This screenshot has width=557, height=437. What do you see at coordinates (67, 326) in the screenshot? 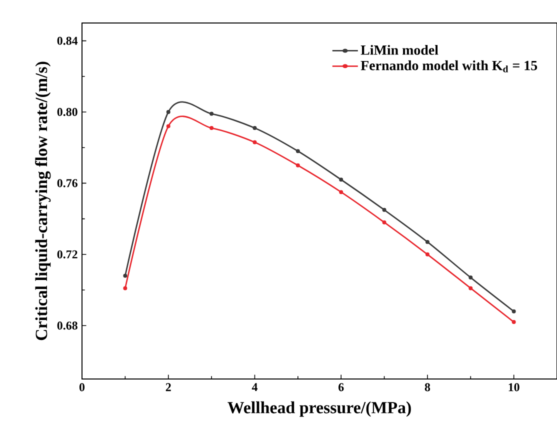
I see `y-tick-label: 0.68` at bounding box center [67, 326].